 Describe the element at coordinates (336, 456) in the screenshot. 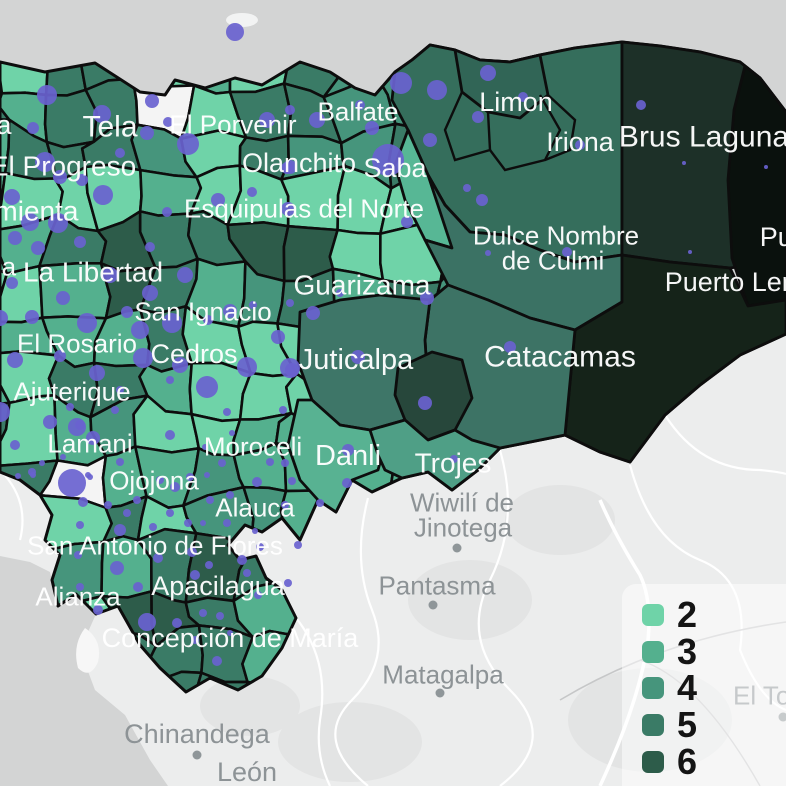

I see `municipality-region-danli` at that location.